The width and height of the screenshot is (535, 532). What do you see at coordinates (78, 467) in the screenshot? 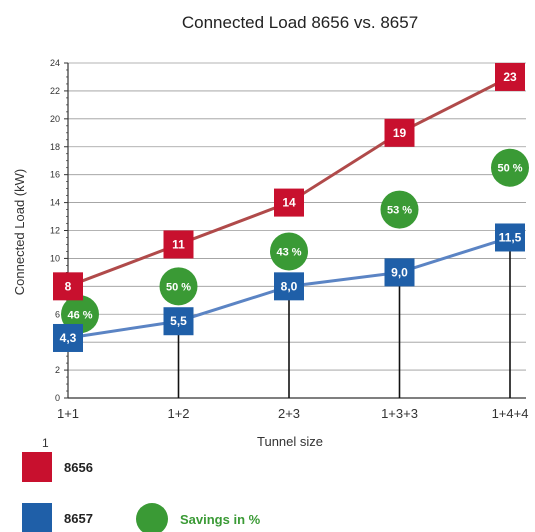
I see `legend-label-8656: 8656` at bounding box center [78, 467].